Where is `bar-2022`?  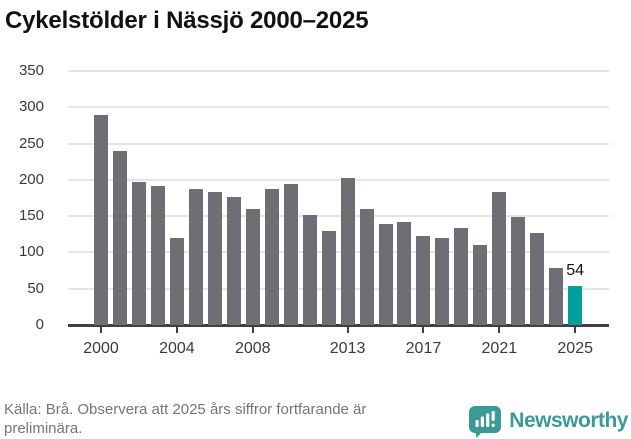 bar-2022 is located at coordinates (518, 270).